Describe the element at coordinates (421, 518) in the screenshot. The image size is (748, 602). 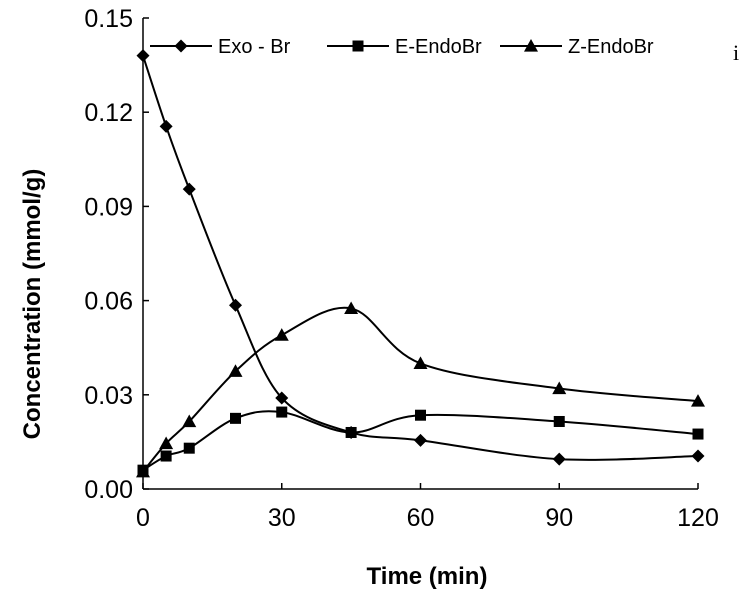
I see `x-tick-label: 60` at that location.